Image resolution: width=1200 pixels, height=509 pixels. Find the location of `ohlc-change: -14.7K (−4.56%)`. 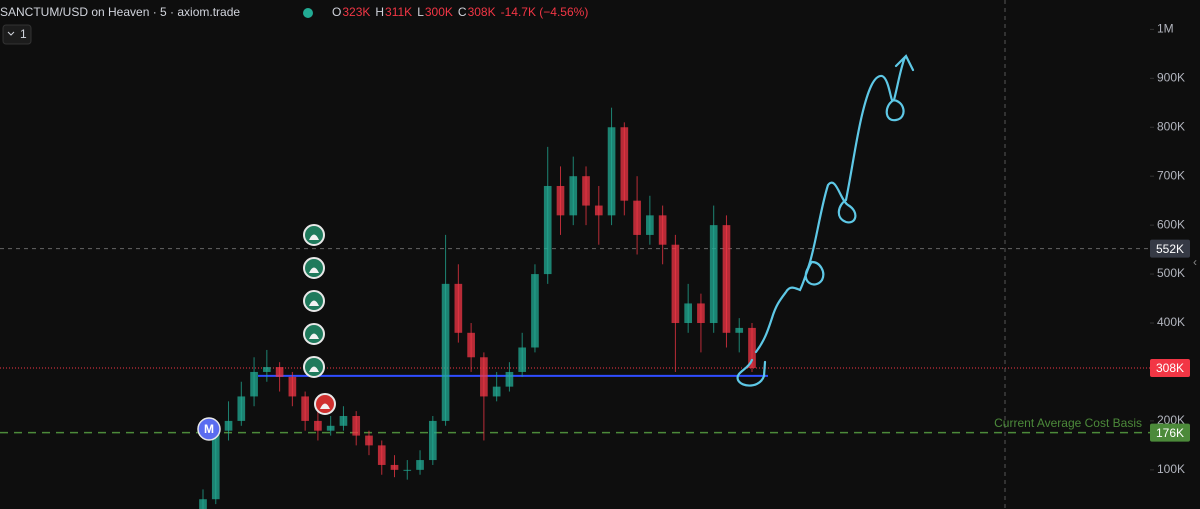

ohlc-change: -14.7K (−4.56%) is located at coordinates (545, 12).